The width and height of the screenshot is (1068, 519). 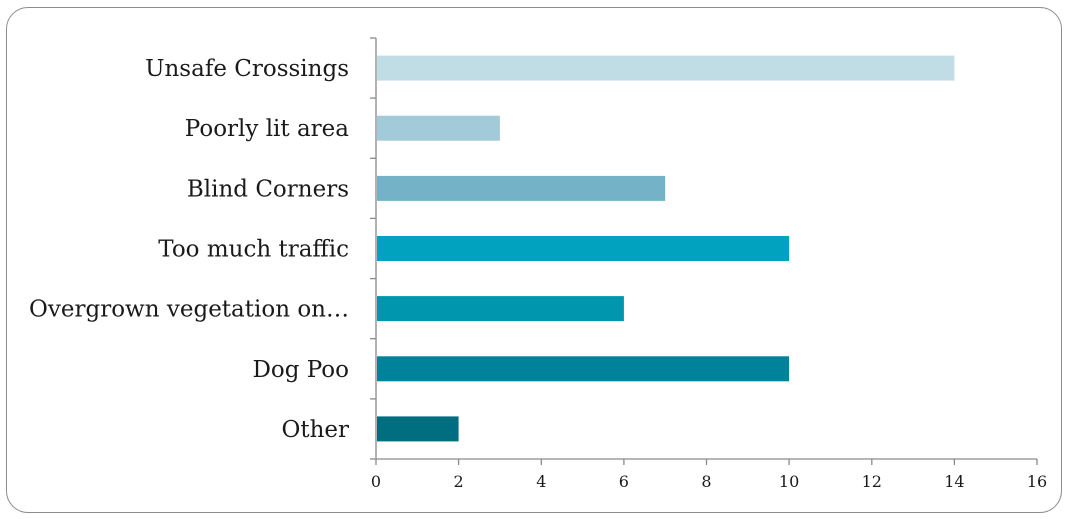 What do you see at coordinates (268, 189) in the screenshot?
I see `category-label: Blind Corners` at bounding box center [268, 189].